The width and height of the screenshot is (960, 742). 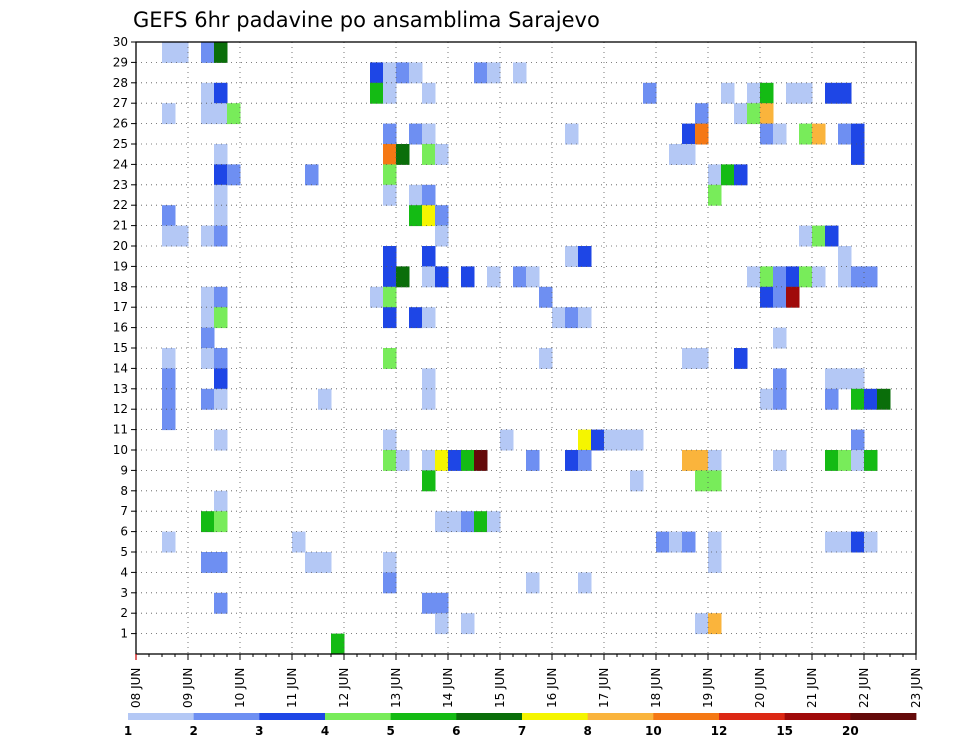 What do you see at coordinates (760, 688) in the screenshot?
I see `x-tick-label: 20 JUN` at bounding box center [760, 688].